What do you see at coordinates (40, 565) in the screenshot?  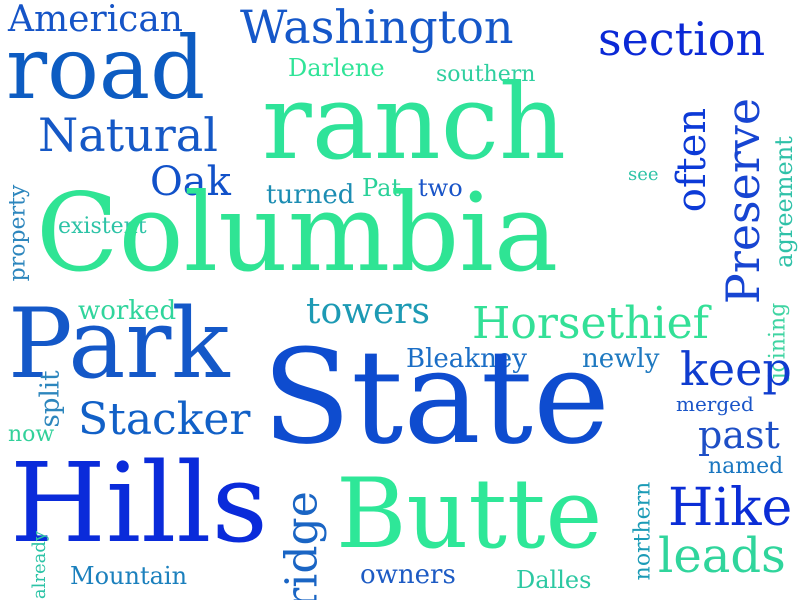 I see `word-already: already` at bounding box center [40, 565].